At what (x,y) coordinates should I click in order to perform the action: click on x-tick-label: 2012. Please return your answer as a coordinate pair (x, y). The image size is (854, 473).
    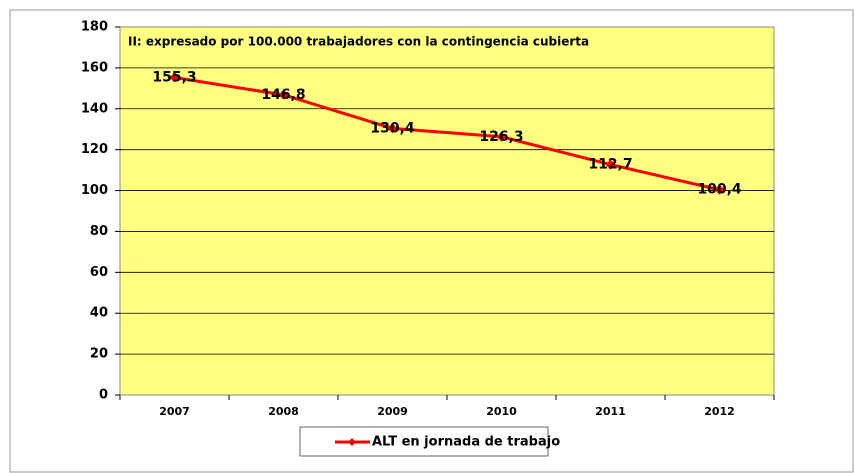
    Looking at the image, I should click on (719, 411).